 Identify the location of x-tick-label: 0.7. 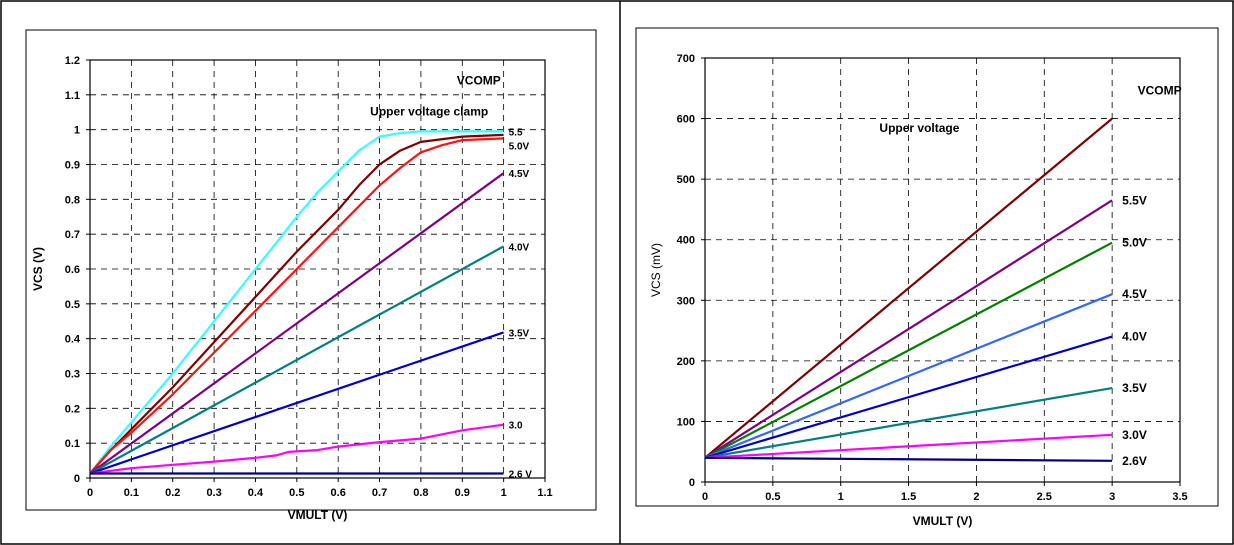
(379, 493).